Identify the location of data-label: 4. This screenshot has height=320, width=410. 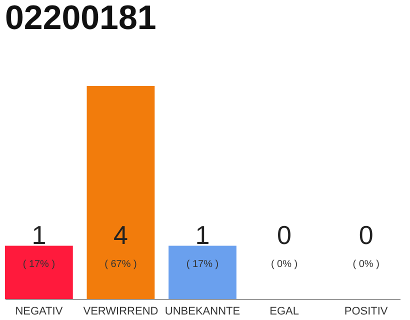
(120, 235).